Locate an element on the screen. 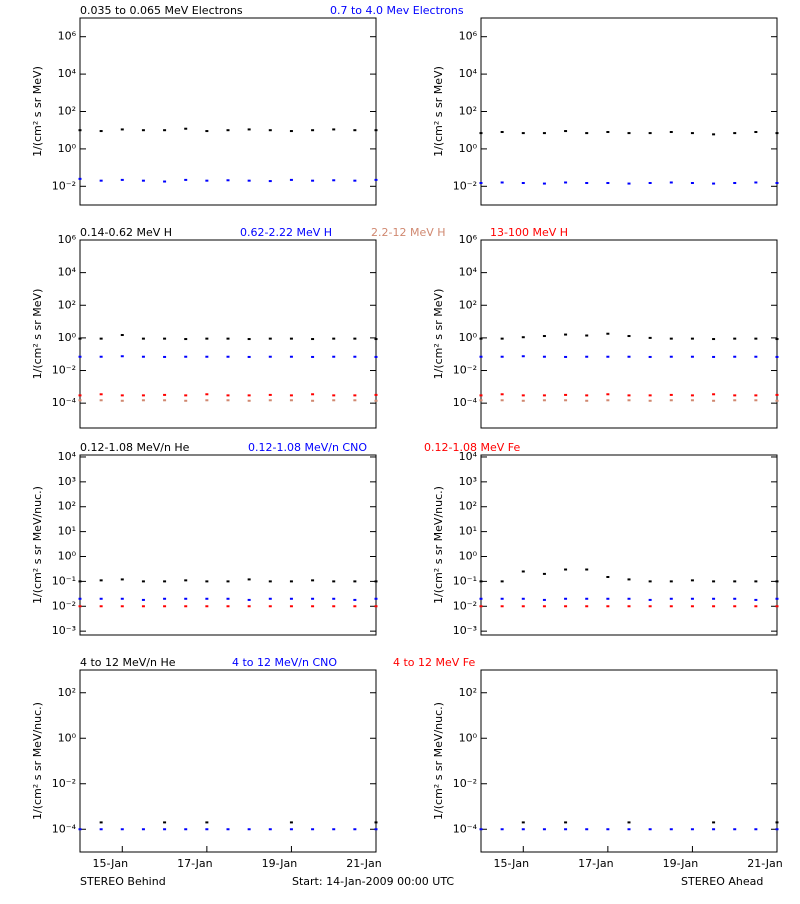 This screenshot has width=800, height=904. x-tick-label: 19-Jan is located at coordinates (280, 863).